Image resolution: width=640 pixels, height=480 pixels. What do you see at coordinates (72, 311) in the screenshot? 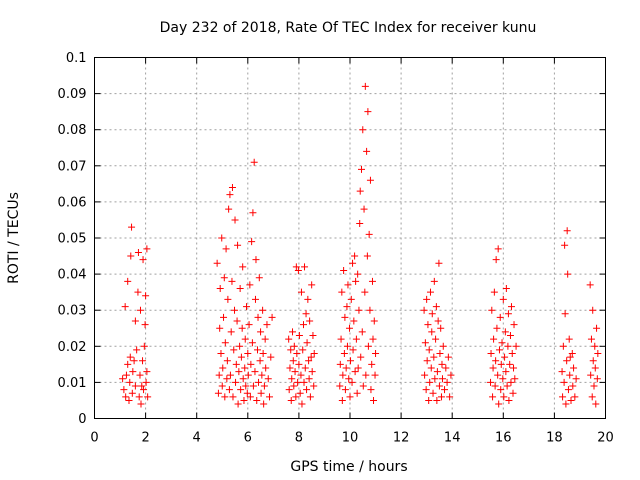
I see `y-tick-label: 0.03` at bounding box center [72, 311].